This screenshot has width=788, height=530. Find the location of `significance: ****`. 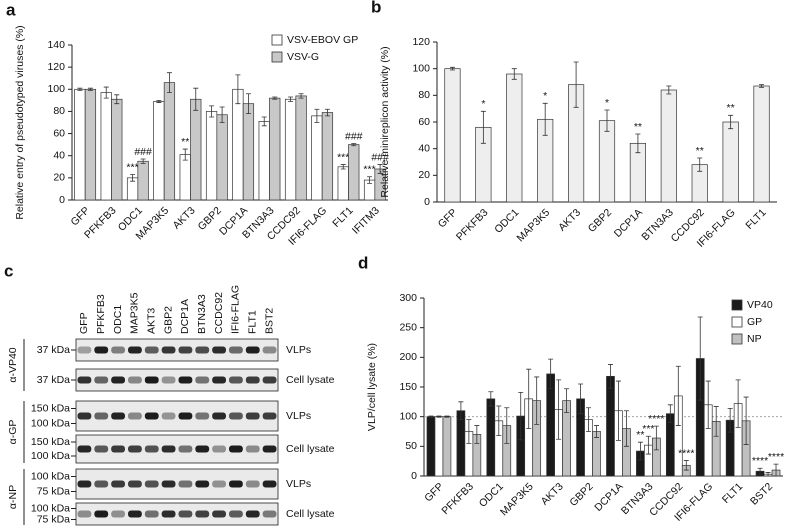

significance: **** is located at coordinates (686, 453).